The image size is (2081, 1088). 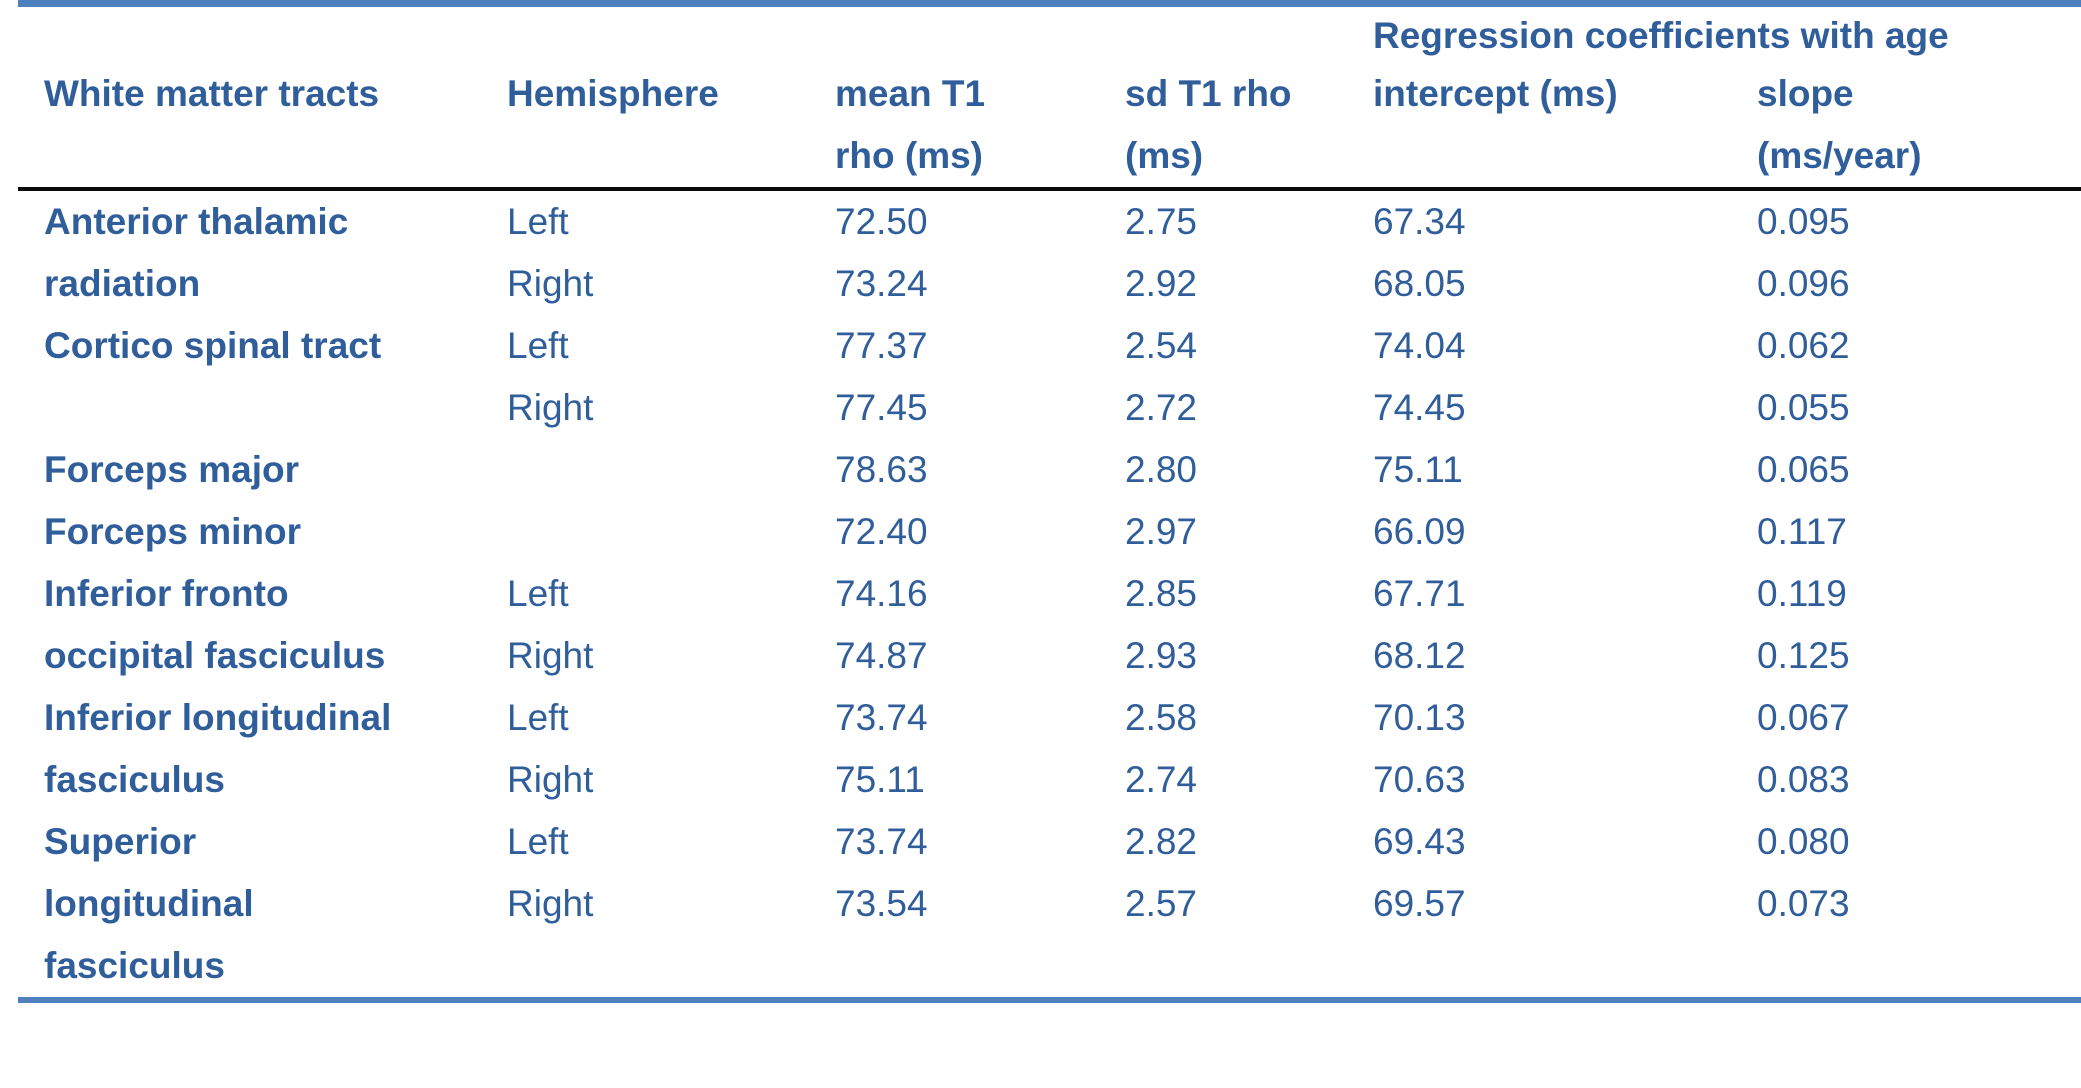 What do you see at coordinates (1919, 966) in the screenshot?
I see `slope-cell` at bounding box center [1919, 966].